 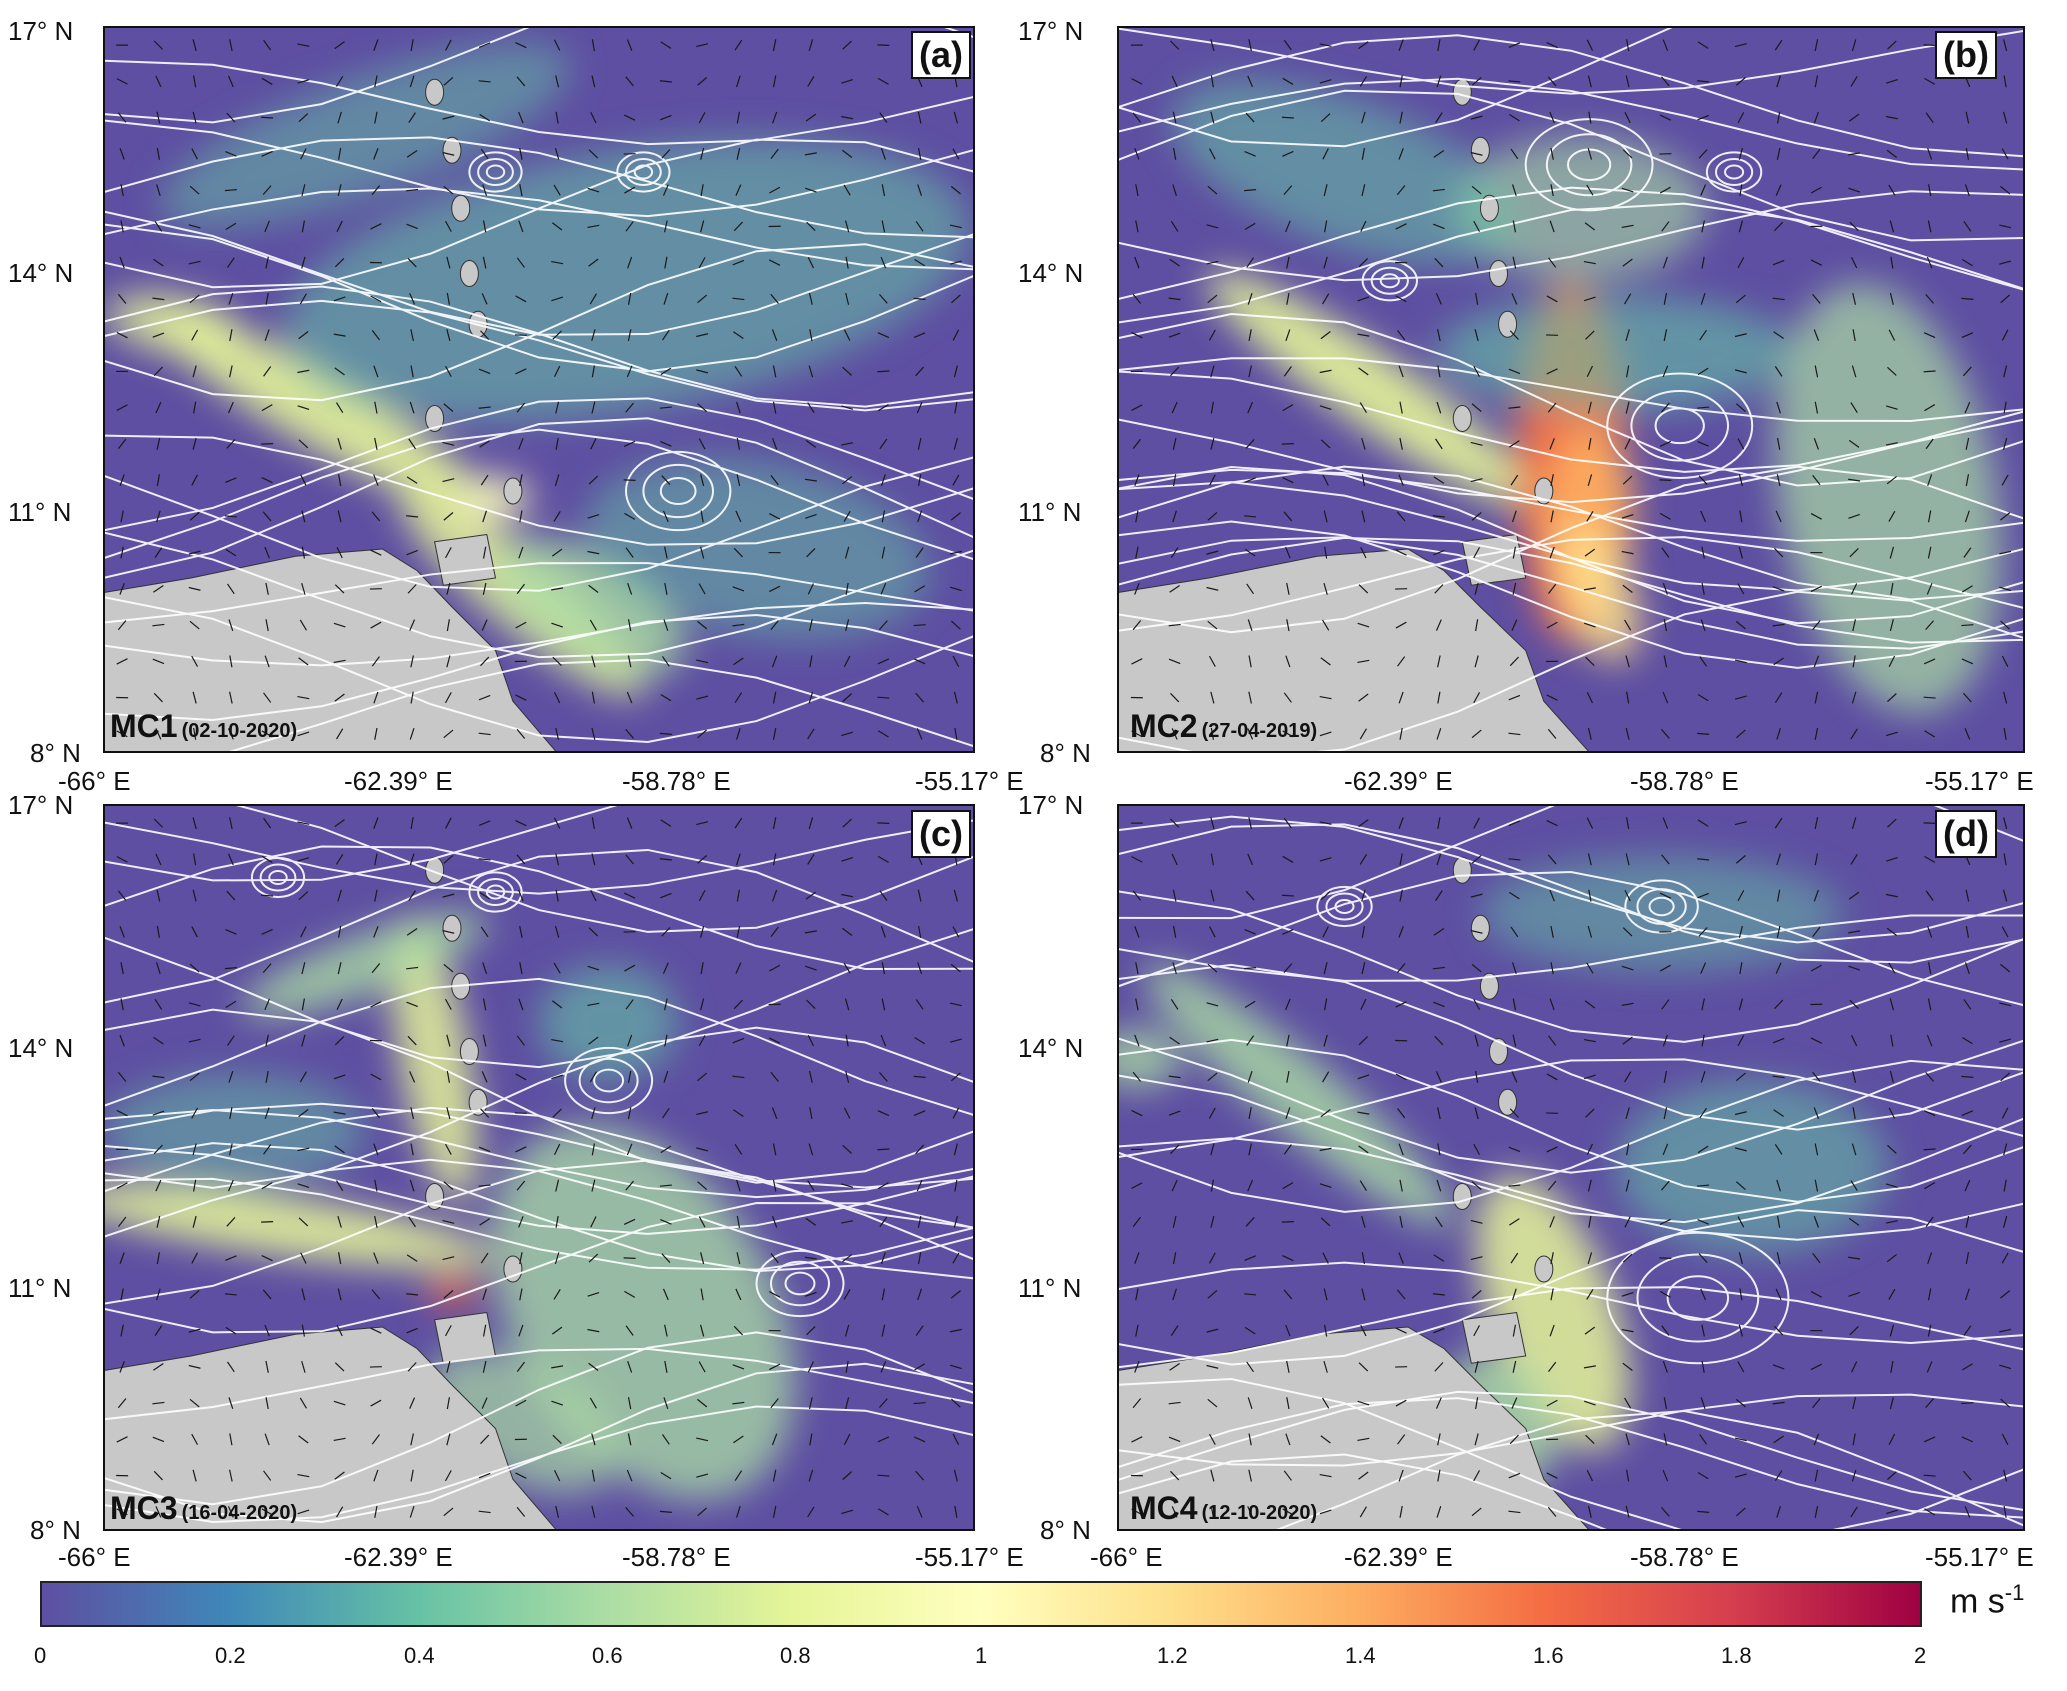 What do you see at coordinates (41, 31) in the screenshot?
I see `lat-label-a-17: 17° N` at bounding box center [41, 31].